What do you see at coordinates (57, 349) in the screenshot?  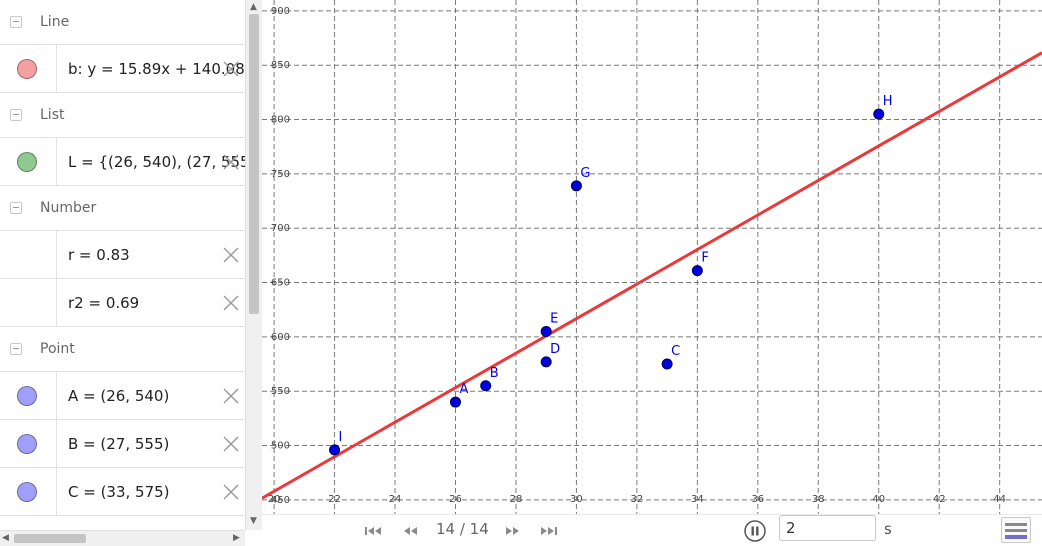 I see `group-title: Point` at bounding box center [57, 349].